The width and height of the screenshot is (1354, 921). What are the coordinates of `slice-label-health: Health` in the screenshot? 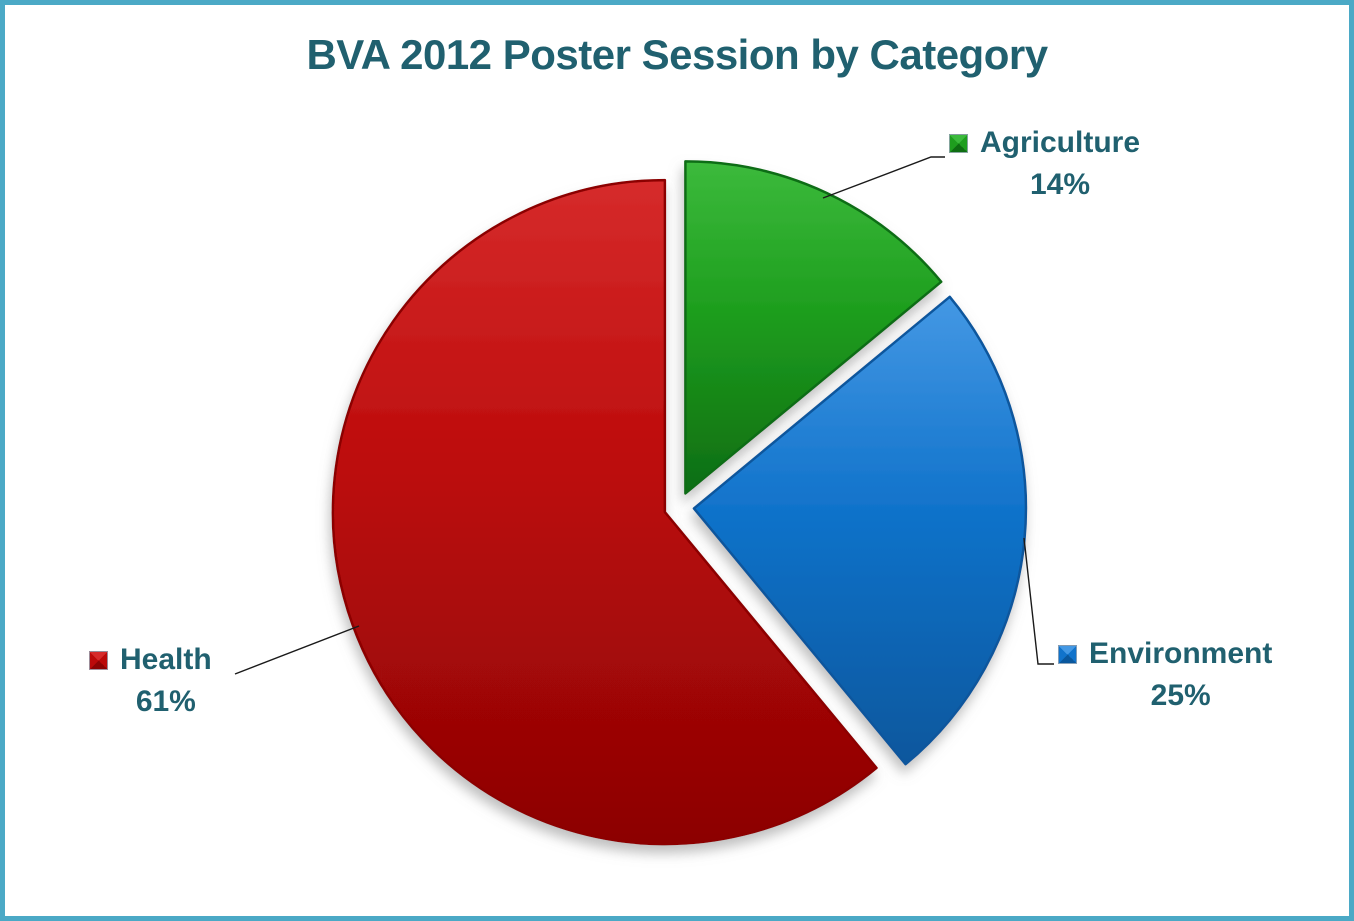 It's located at (166, 659).